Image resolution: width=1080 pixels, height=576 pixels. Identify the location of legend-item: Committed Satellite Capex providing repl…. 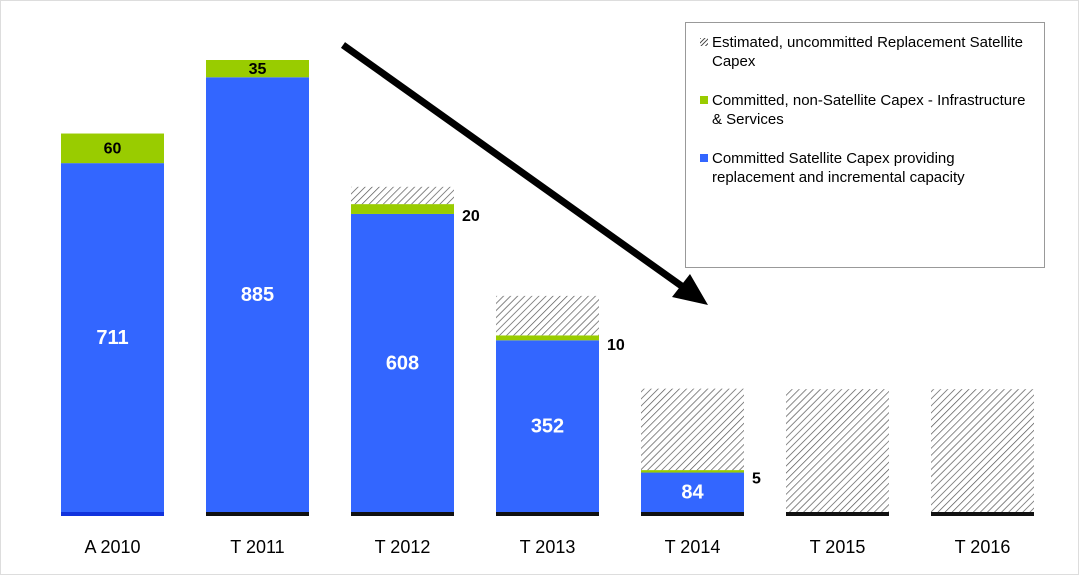
(865, 168).